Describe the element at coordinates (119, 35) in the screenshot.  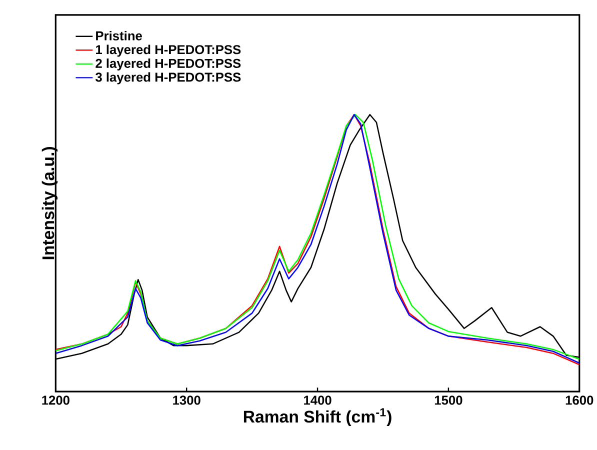
I see `legend-label: Pristine` at that location.